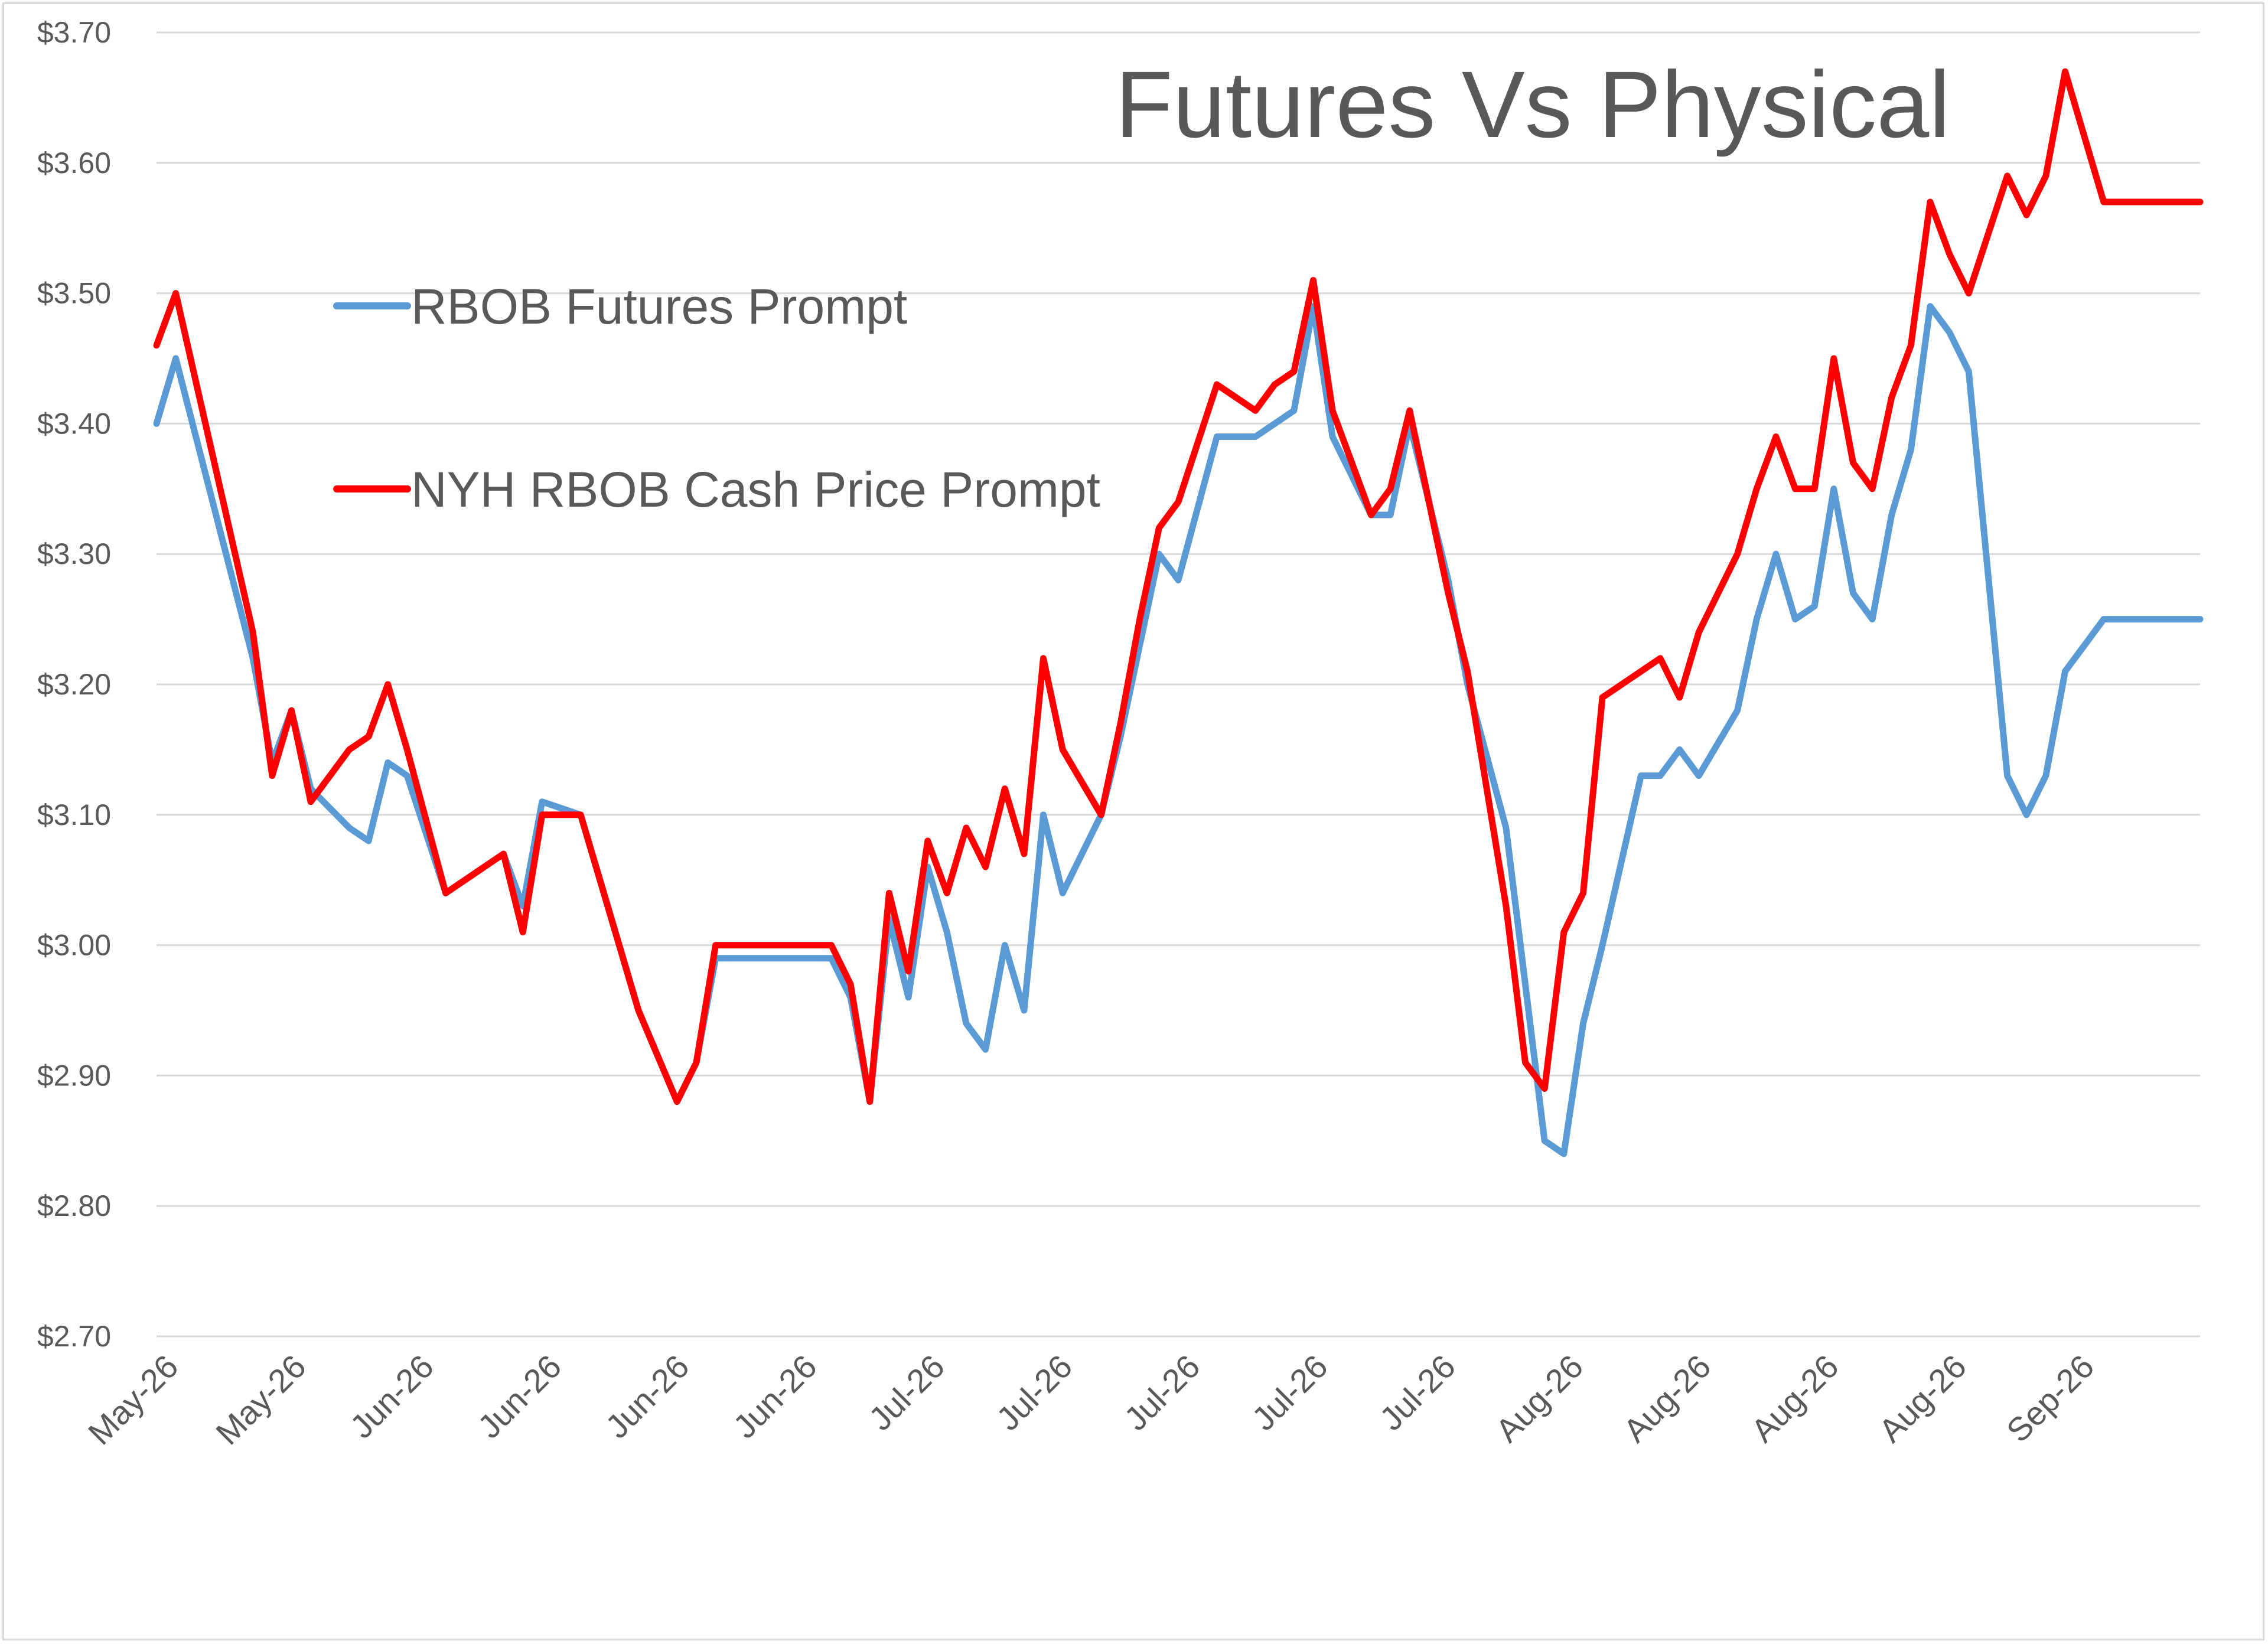 This screenshot has height=1644, width=2268. Describe the element at coordinates (74, 1205) in the screenshot. I see `y-tick-label: $2.80` at that location.